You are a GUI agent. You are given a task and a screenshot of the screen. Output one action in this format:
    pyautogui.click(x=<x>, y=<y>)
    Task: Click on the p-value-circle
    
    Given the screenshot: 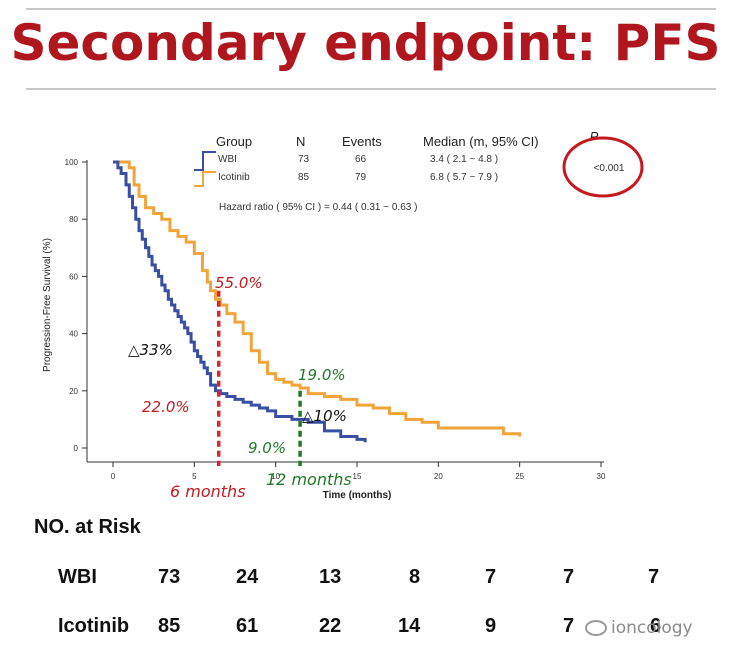 What is the action you would take?
    pyautogui.click(x=603, y=167)
    